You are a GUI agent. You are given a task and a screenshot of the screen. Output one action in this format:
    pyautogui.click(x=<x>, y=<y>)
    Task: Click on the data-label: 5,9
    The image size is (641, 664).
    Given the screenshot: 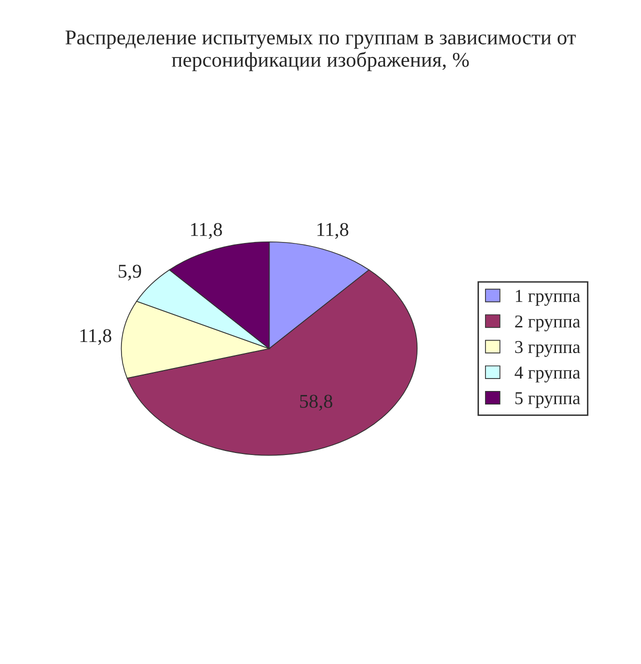 What is the action you would take?
    pyautogui.click(x=130, y=272)
    